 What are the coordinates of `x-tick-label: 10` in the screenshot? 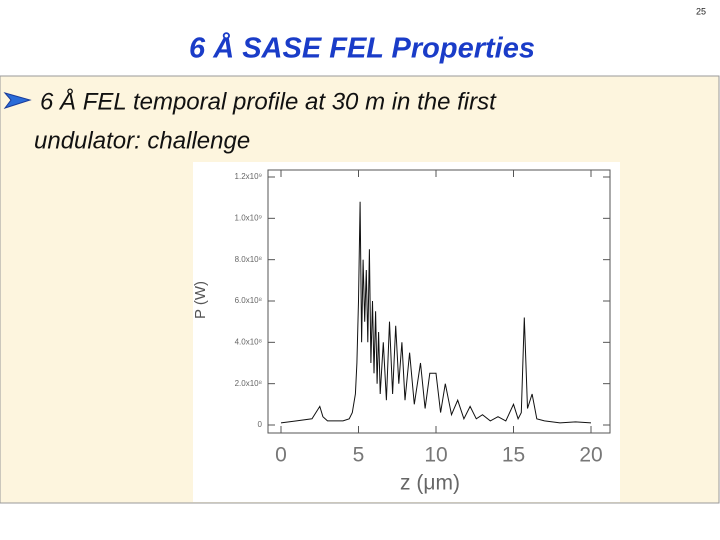 It's located at (435, 455).